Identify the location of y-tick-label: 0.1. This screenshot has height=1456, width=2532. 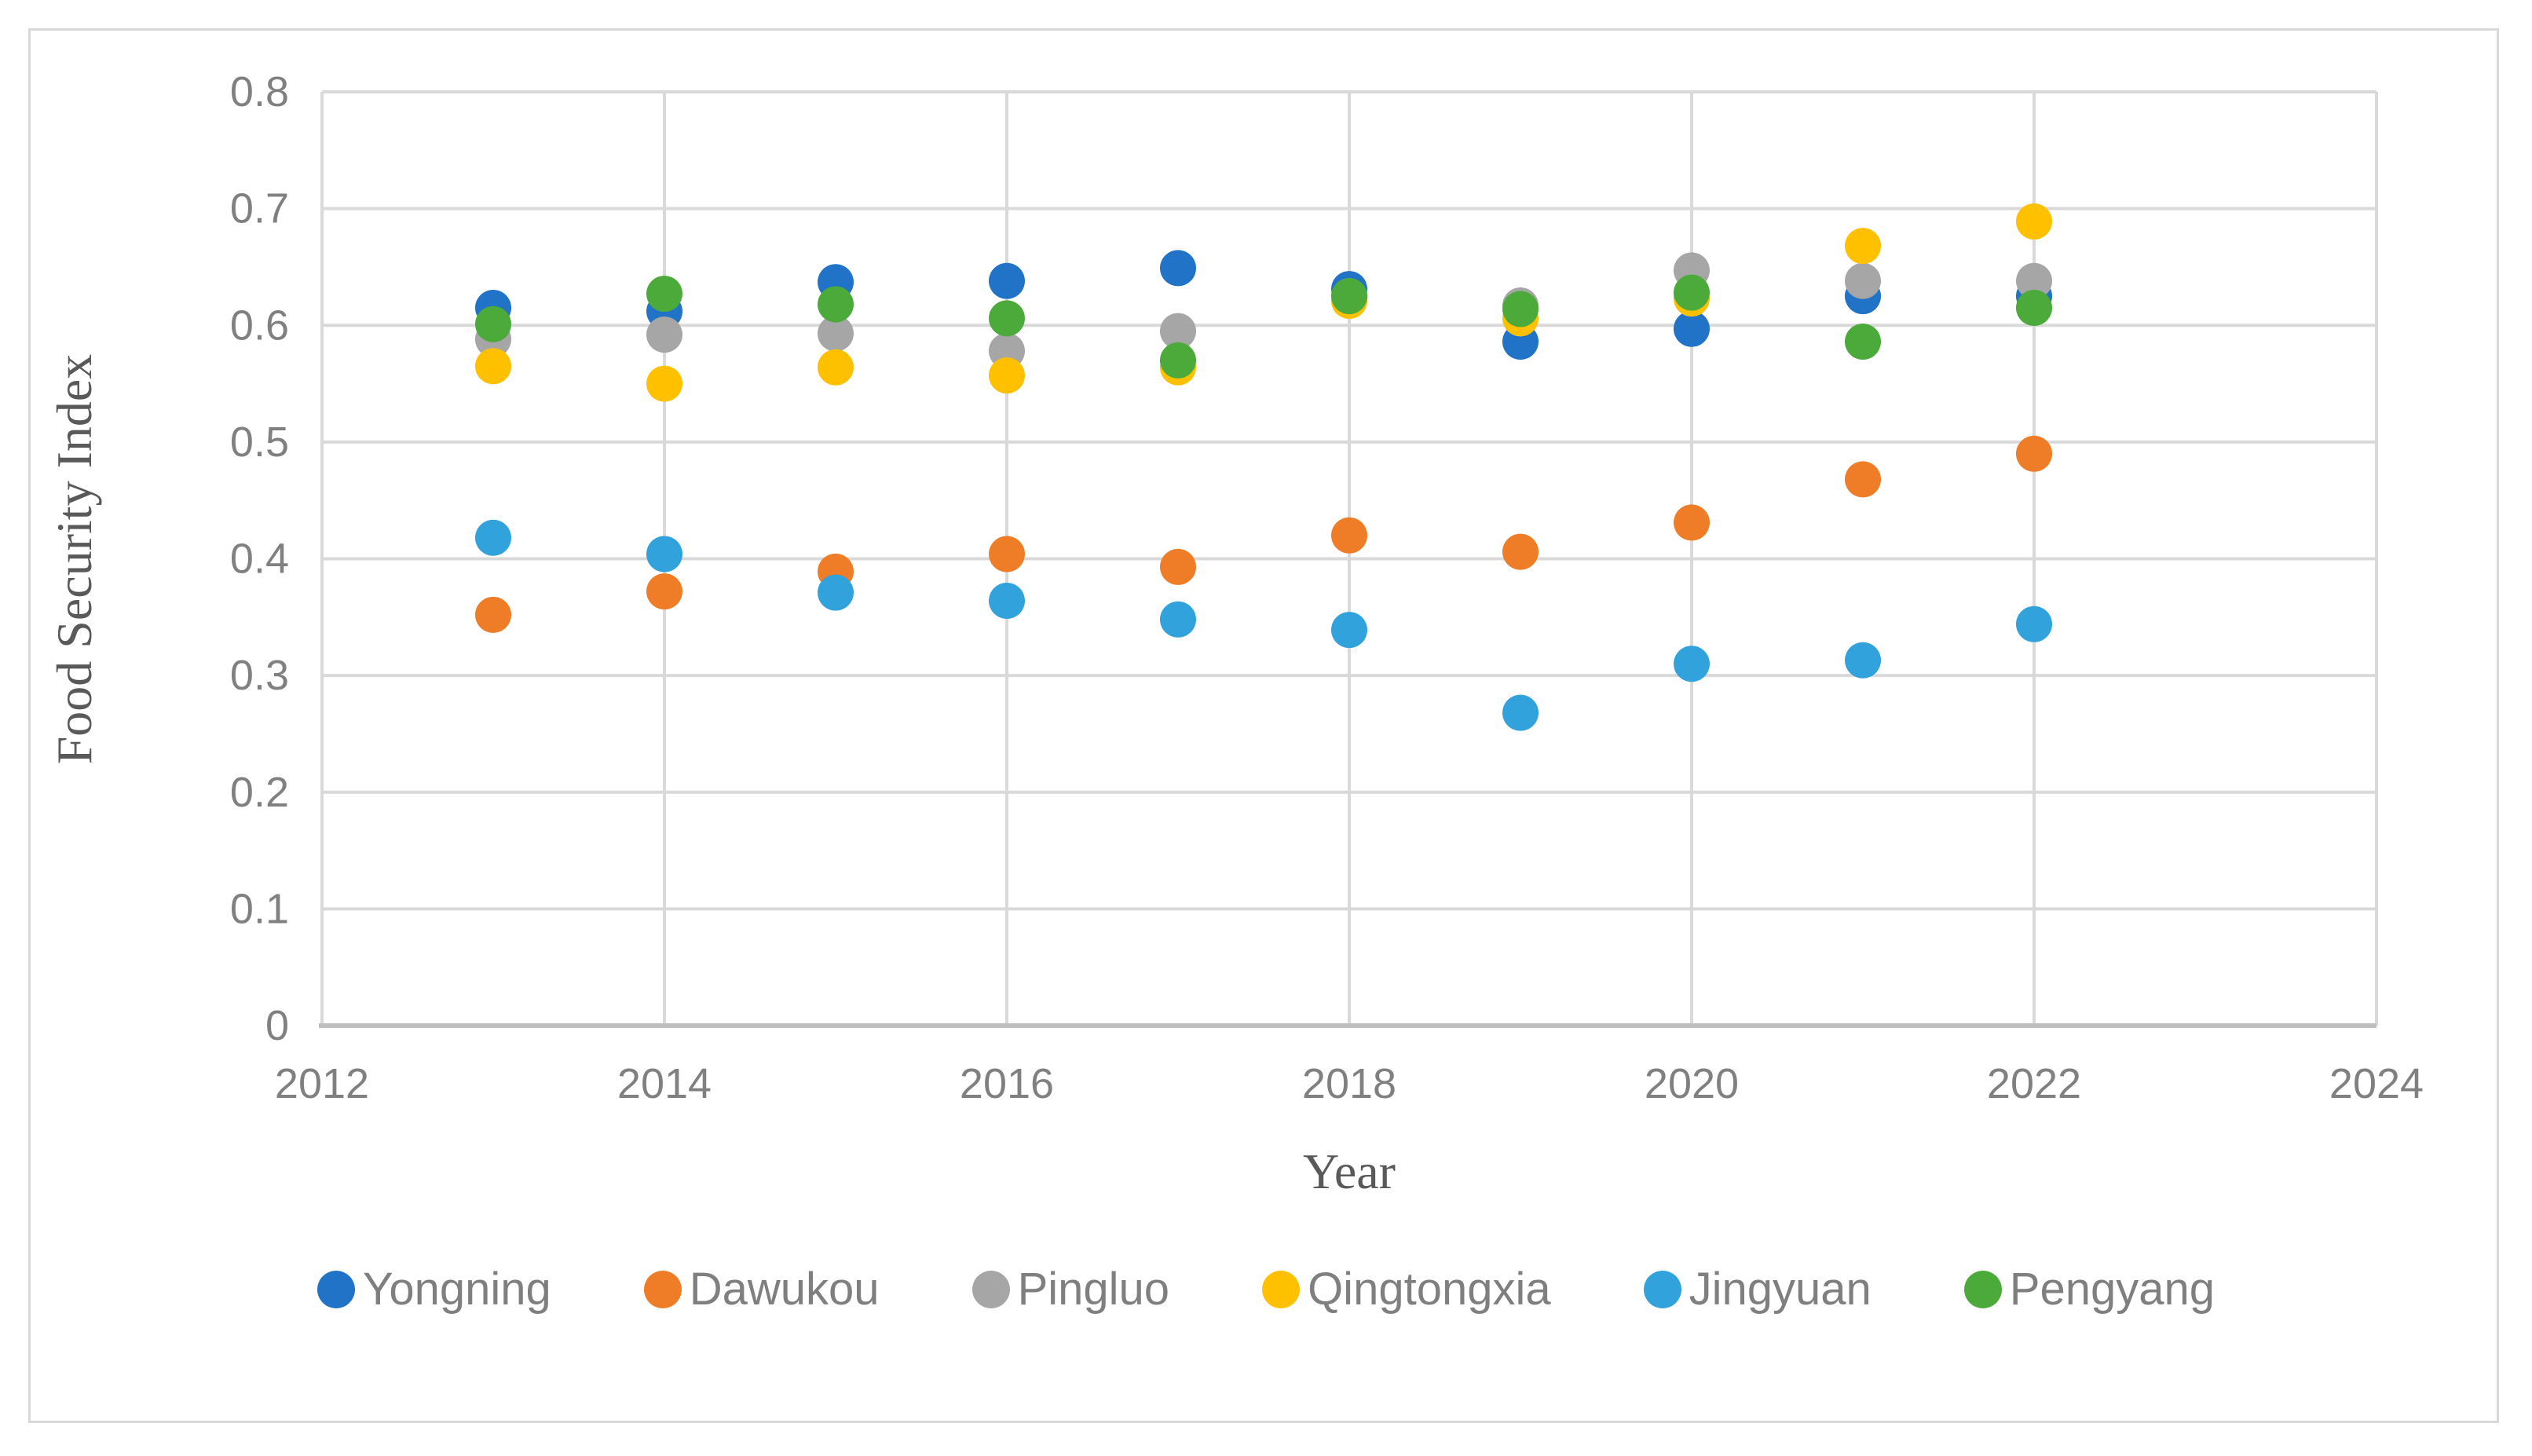
(259, 908).